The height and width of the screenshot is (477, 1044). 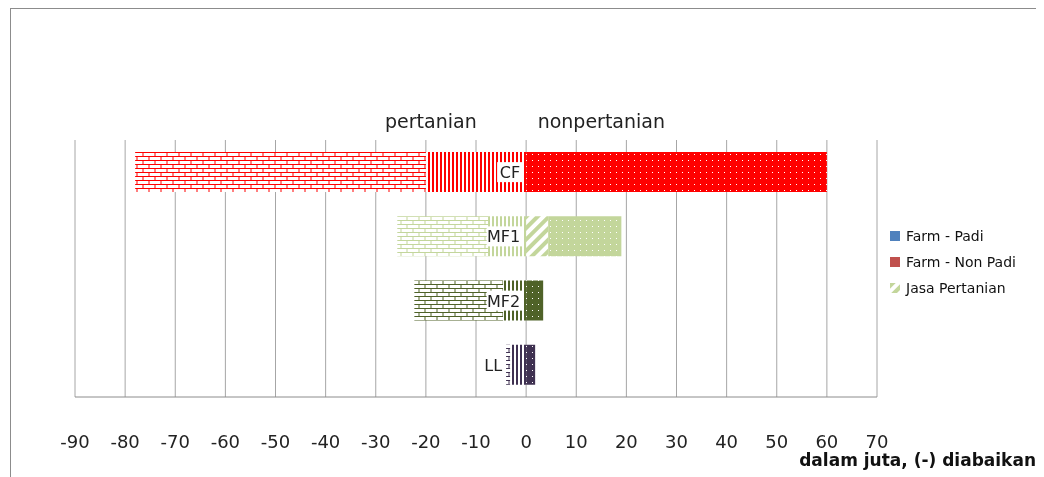 What do you see at coordinates (503, 237) in the screenshot?
I see `y-tick-label: MF1` at bounding box center [503, 237].